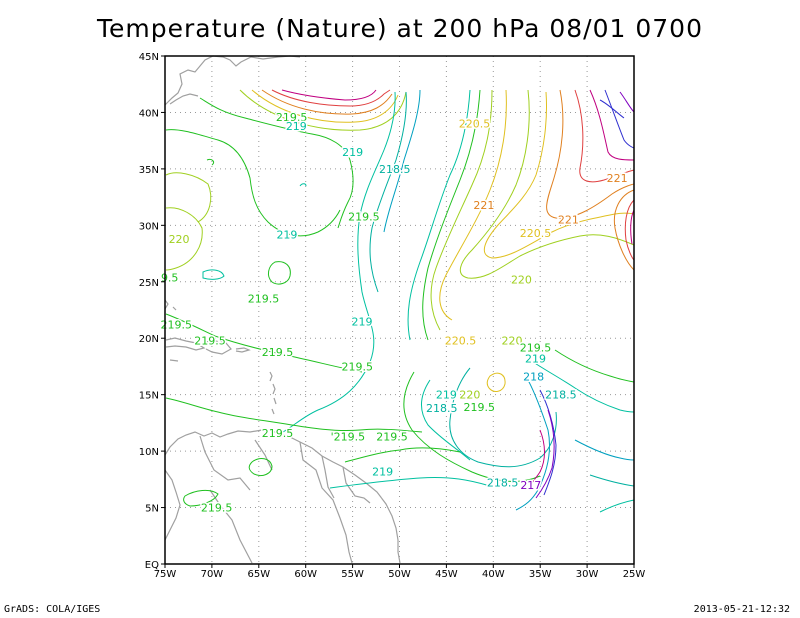  What do you see at coordinates (149, 113) in the screenshot?
I see `y-tick-label: 40N` at bounding box center [149, 113].